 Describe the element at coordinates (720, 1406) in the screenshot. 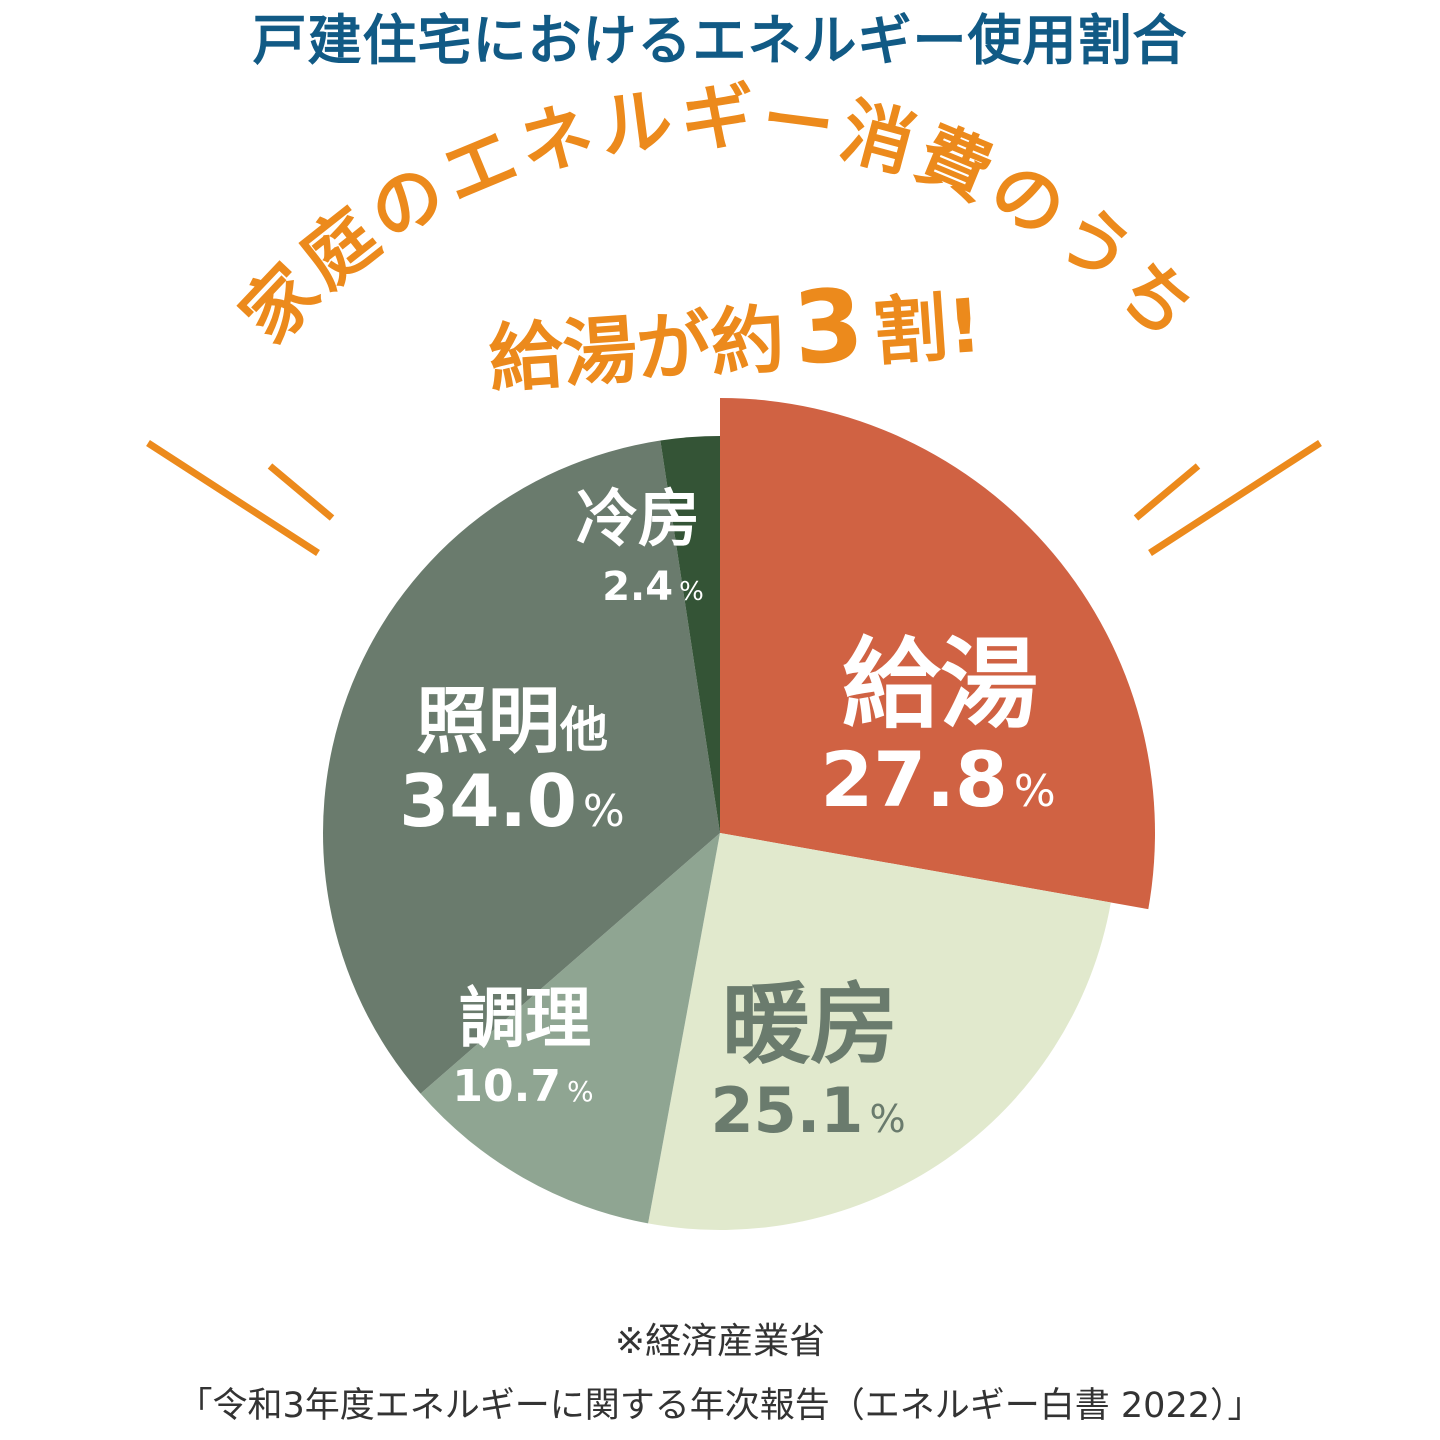

I see `source-line2: 「令和3年度エネルギーに関する年次報告（エネルギー白書 2022）」` at that location.